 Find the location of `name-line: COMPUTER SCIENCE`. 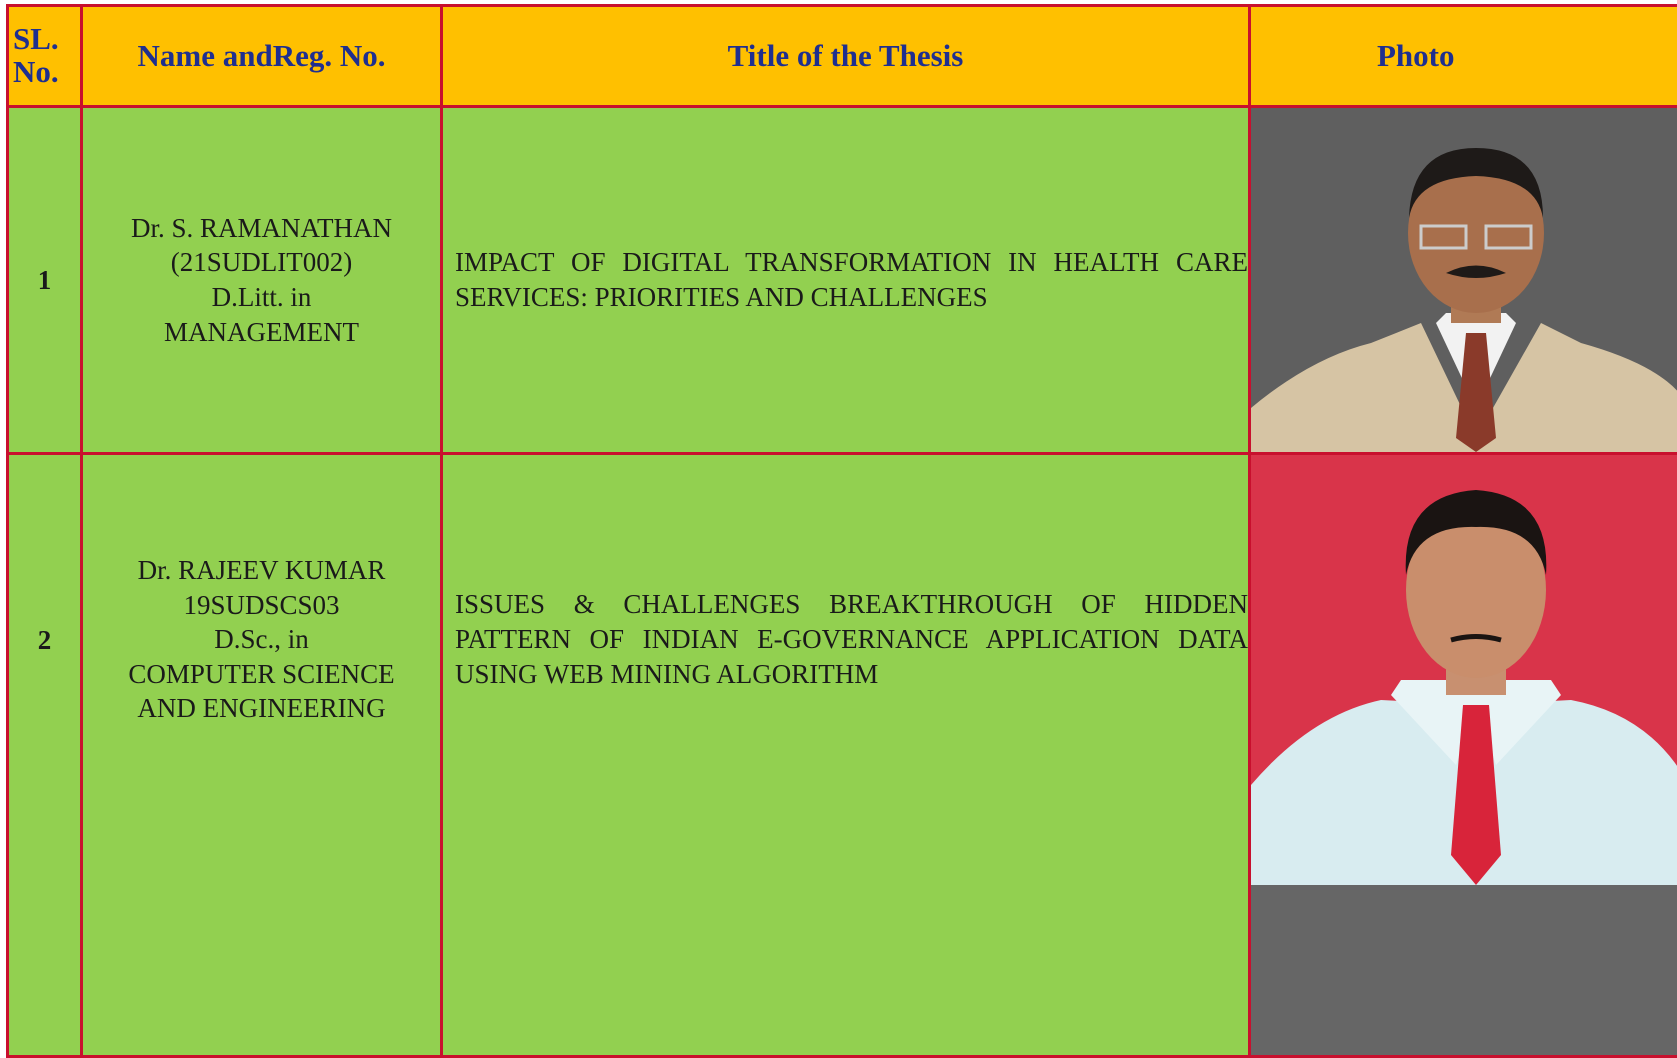

name-line: COMPUTER SCIENCE is located at coordinates (261, 674).